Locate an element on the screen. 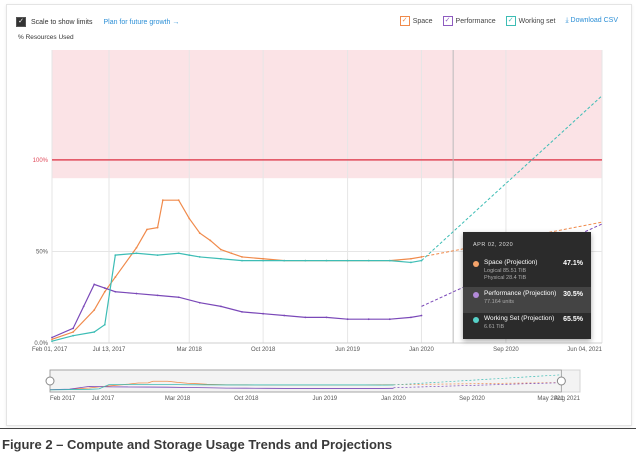 The height and width of the screenshot is (457, 636). legend-item-performance: ✓ Performance is located at coordinates (469, 21).